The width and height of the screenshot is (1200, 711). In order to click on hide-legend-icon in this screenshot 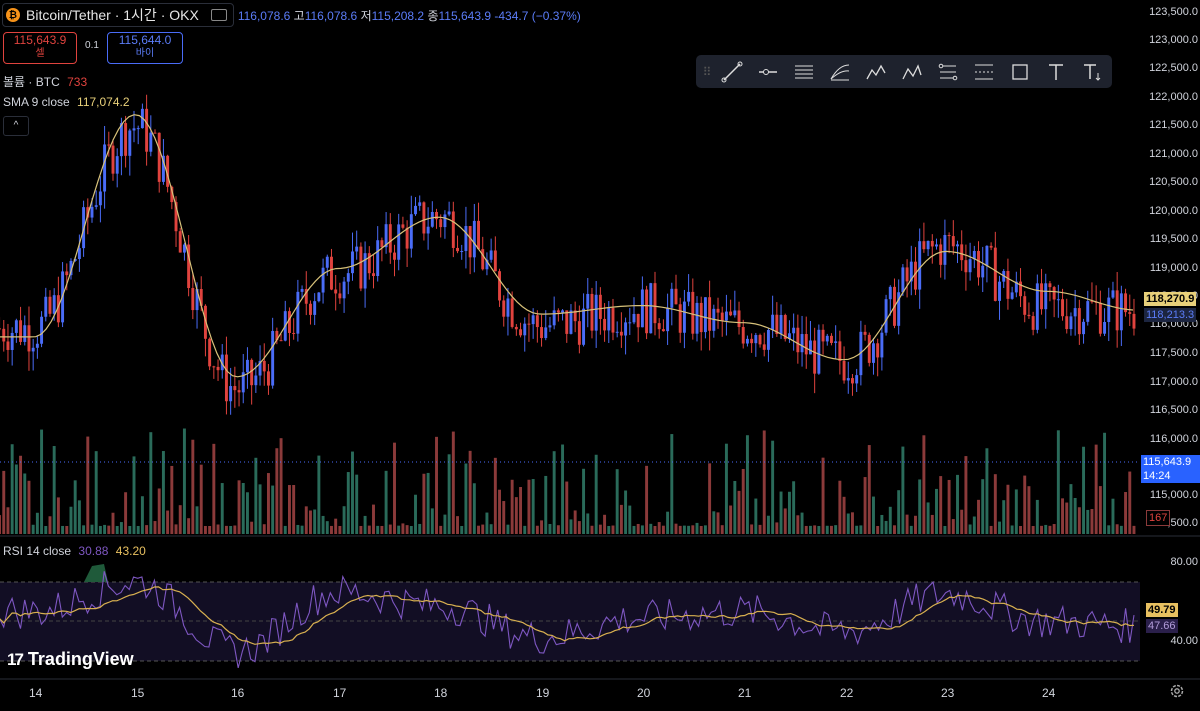, I will do `click(218, 15)`.